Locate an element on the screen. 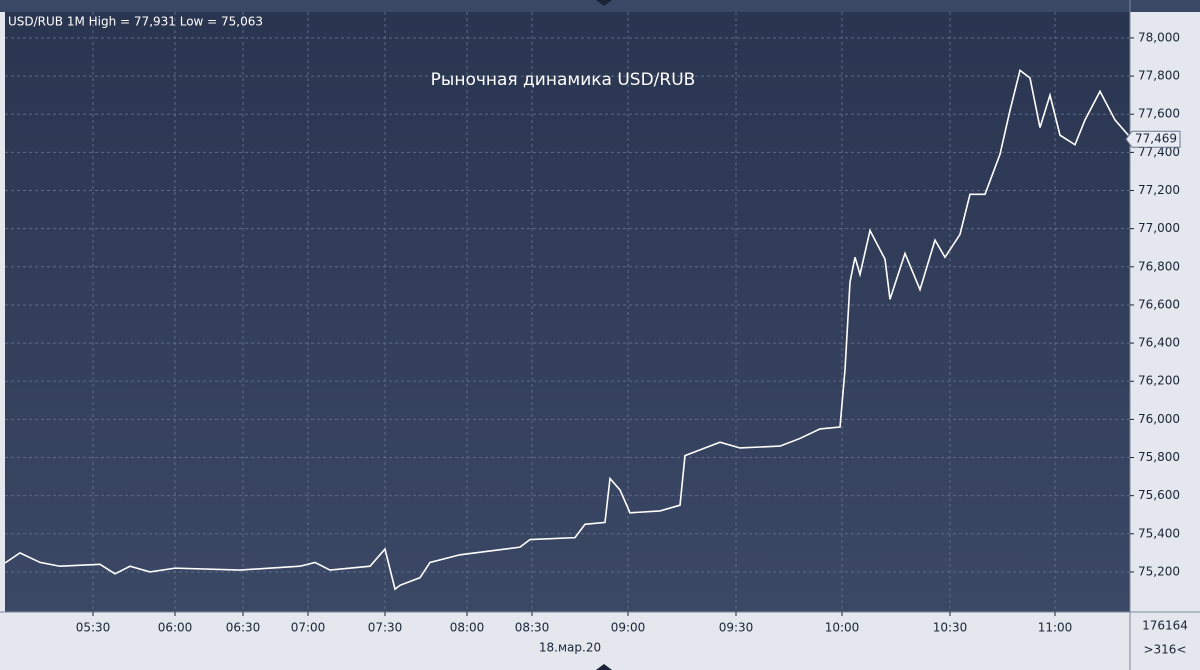 The height and width of the screenshot is (670, 1200). y-tick-label: 77,200 is located at coordinates (1159, 190).